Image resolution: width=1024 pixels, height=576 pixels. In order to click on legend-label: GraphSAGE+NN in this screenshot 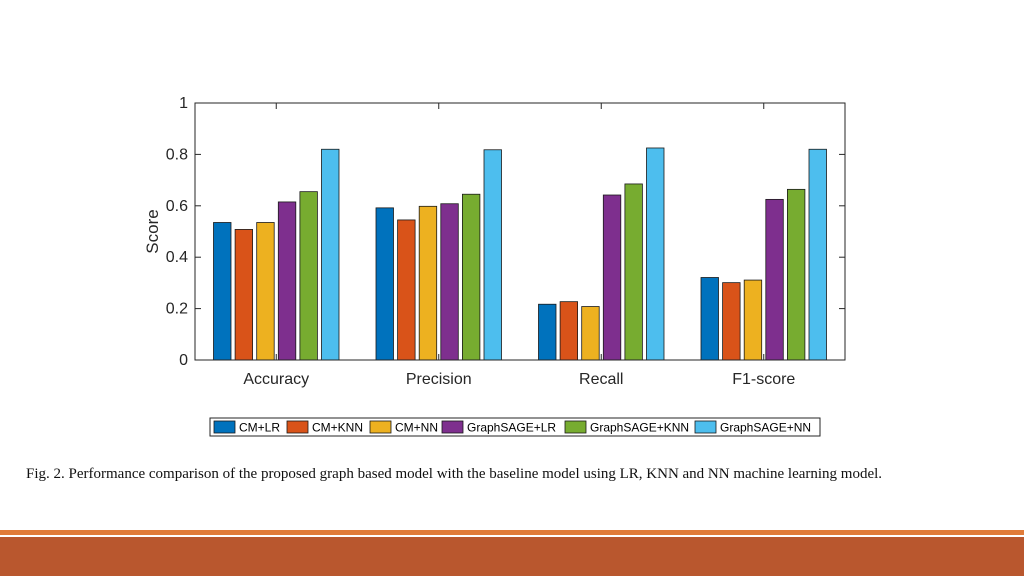, I will do `click(765, 428)`.